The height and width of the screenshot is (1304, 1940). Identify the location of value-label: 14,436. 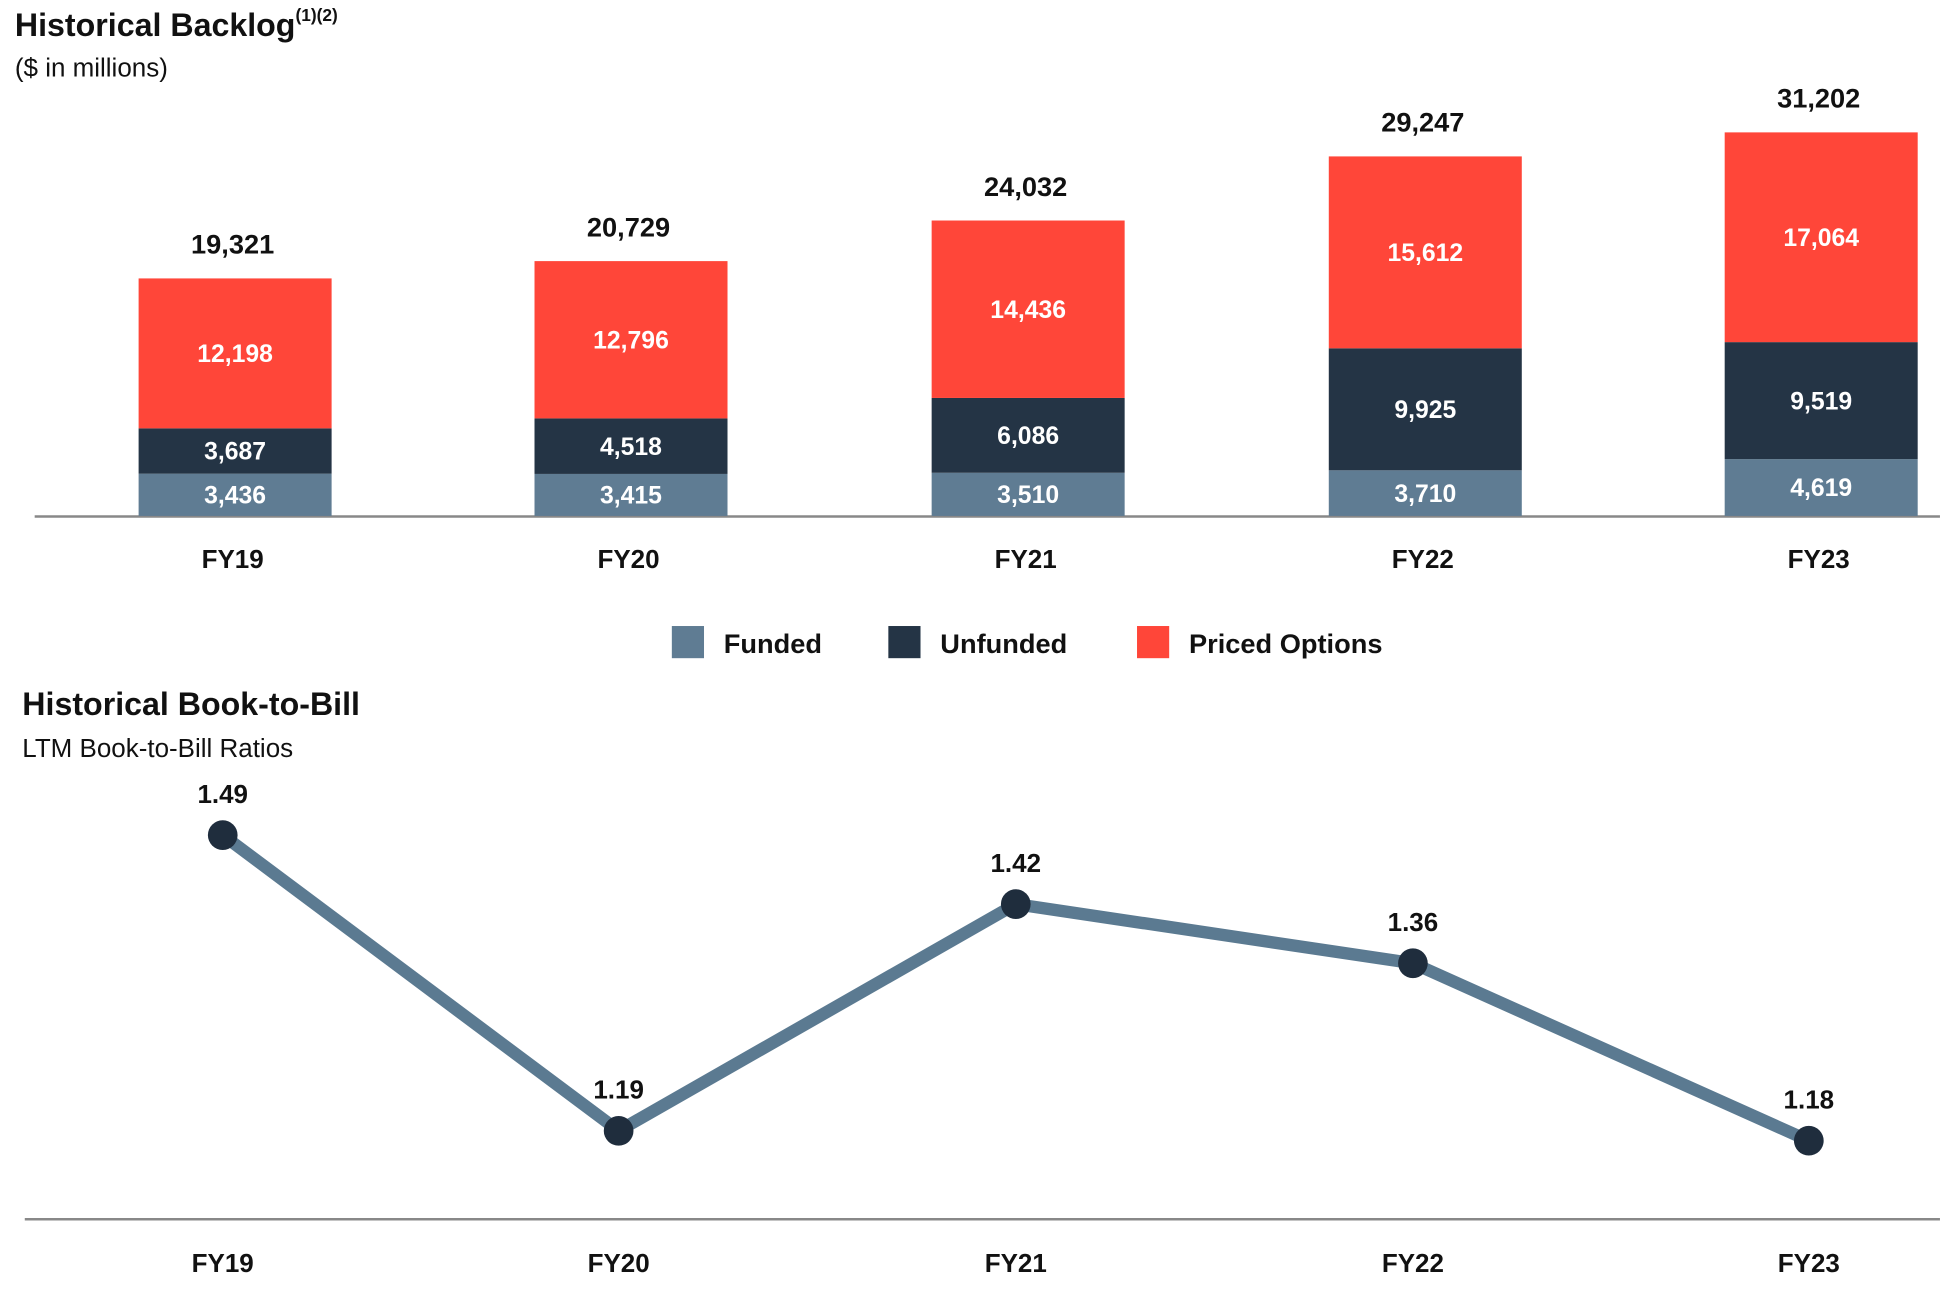
(1028, 310).